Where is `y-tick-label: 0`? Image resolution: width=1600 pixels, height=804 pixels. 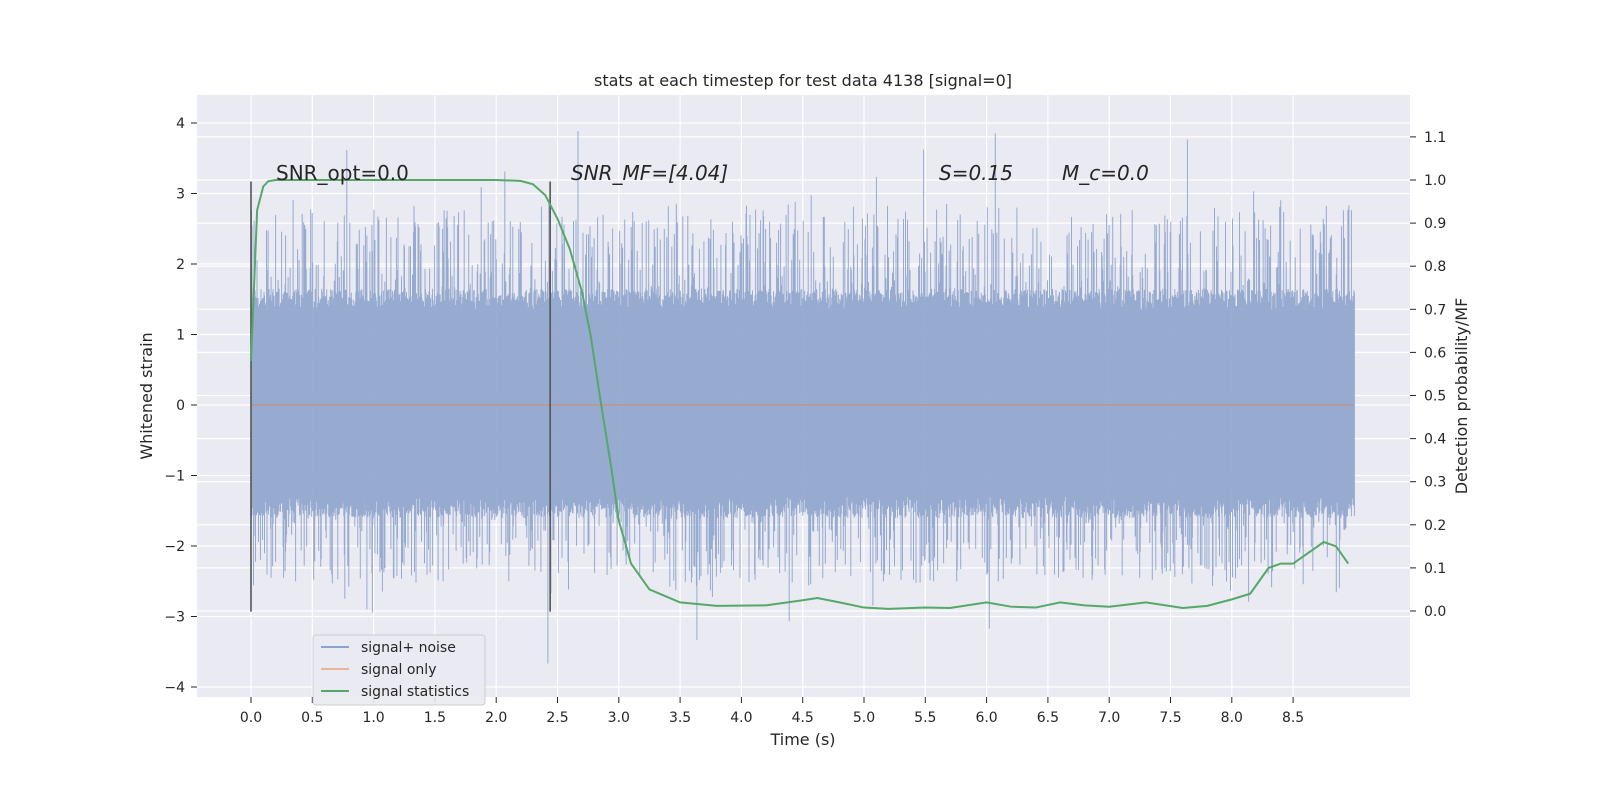
y-tick-label: 0 is located at coordinates (180, 406).